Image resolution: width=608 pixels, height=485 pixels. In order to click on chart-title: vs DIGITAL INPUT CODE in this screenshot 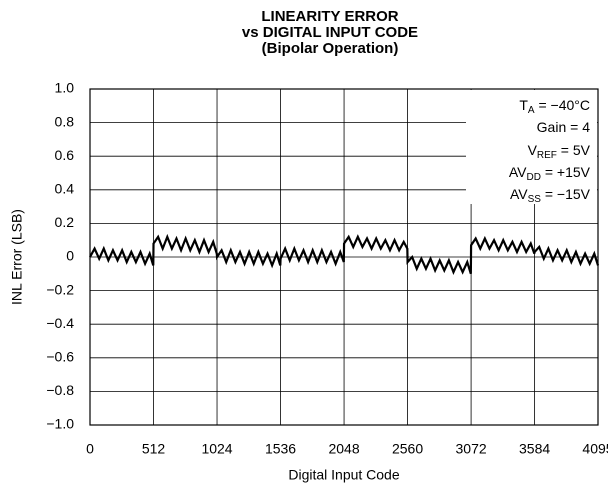, I will do `click(330, 32)`.